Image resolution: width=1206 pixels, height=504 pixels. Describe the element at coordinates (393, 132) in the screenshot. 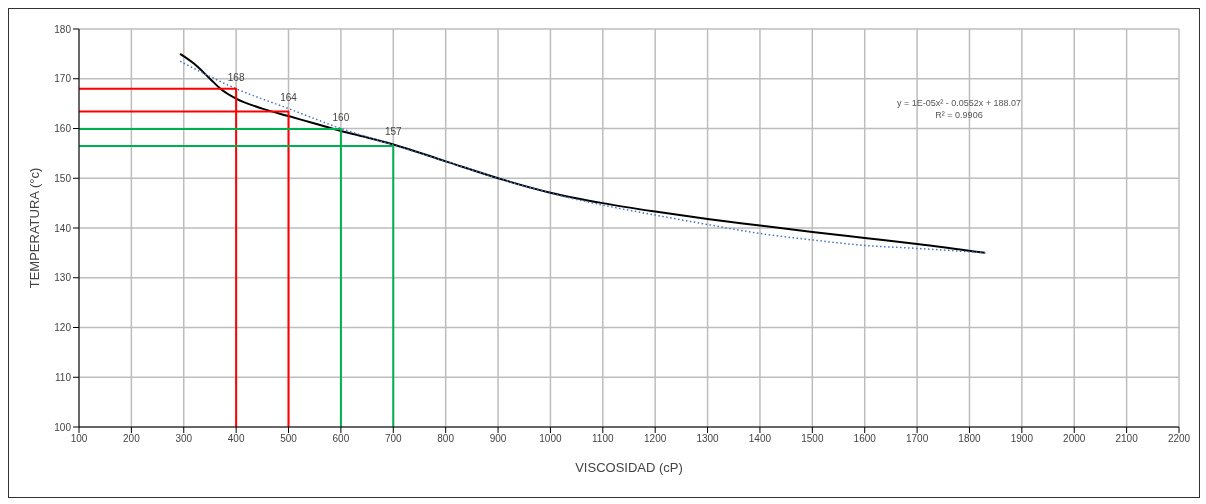

I see `annotation: 157` at that location.